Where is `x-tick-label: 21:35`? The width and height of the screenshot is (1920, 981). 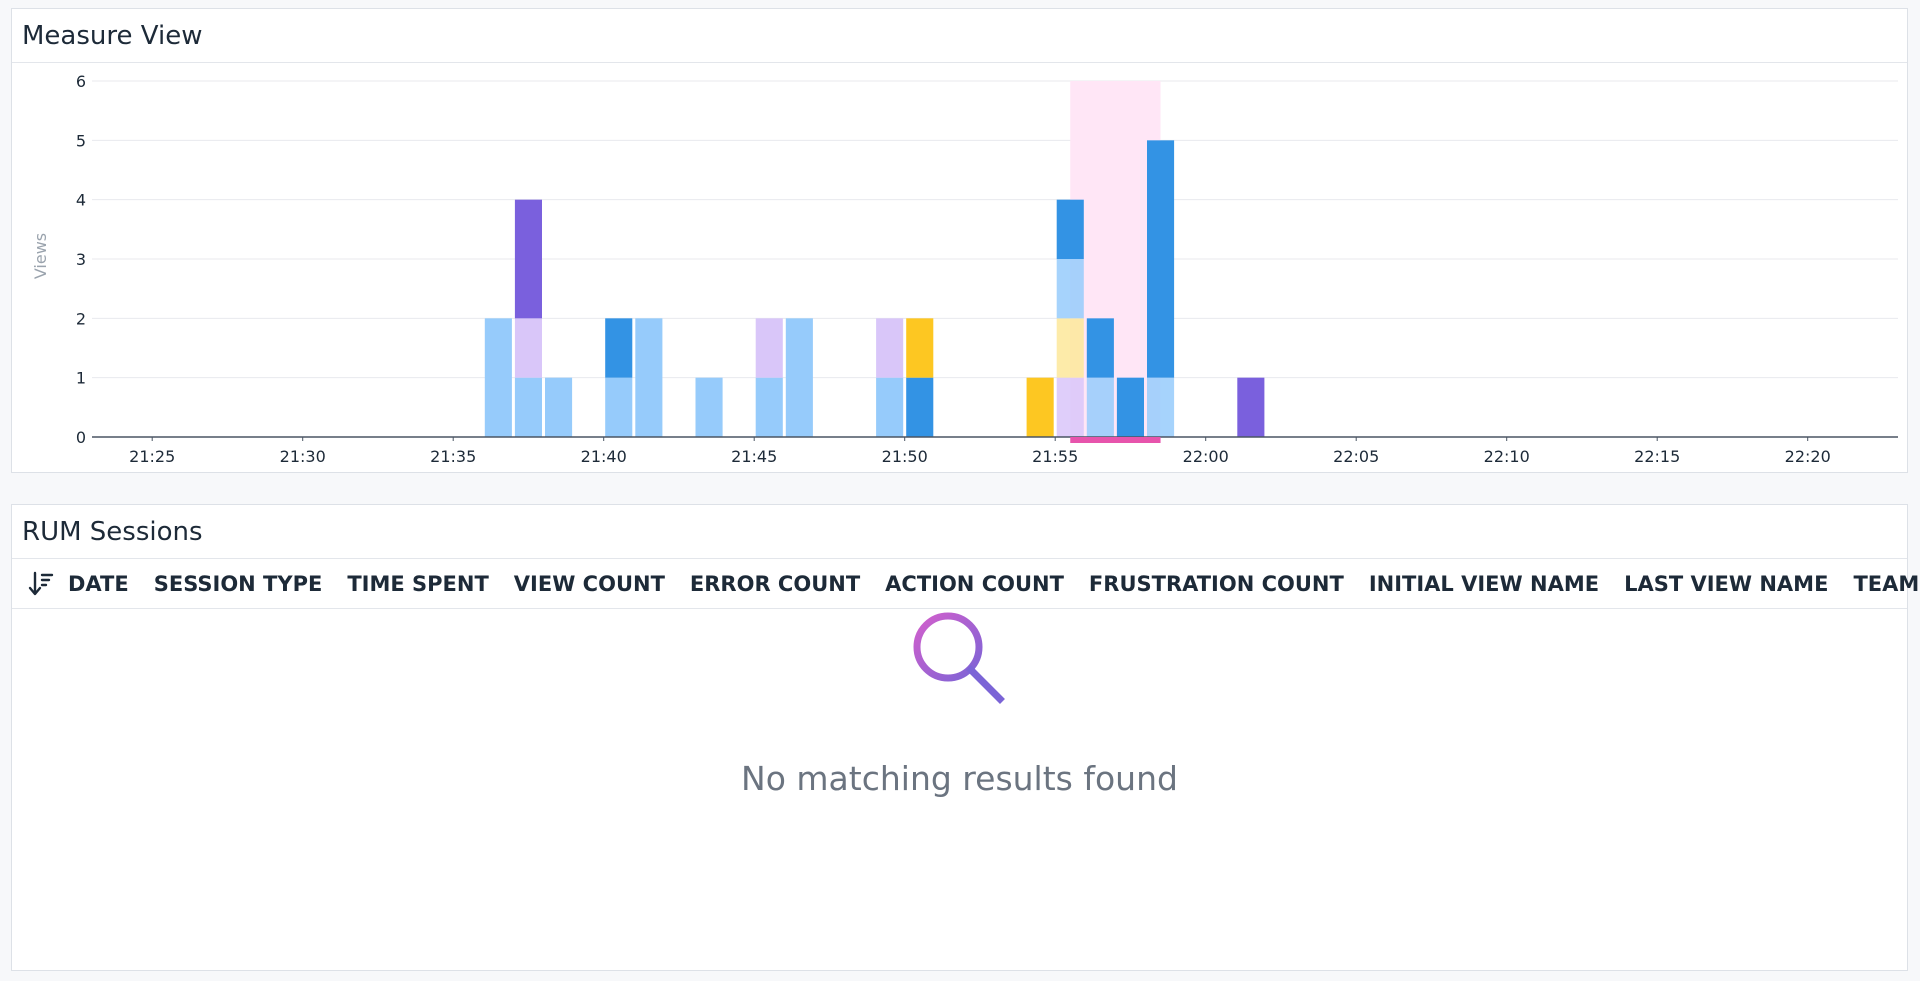 x-tick-label: 21:35 is located at coordinates (453, 456).